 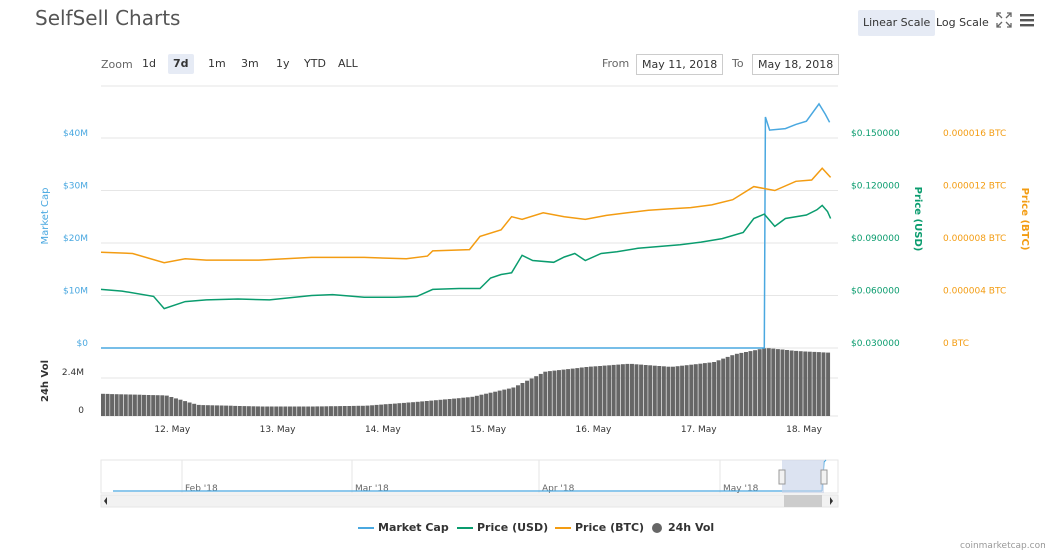 What do you see at coordinates (366, 527) in the screenshot?
I see `market-cap-swatch` at bounding box center [366, 527].